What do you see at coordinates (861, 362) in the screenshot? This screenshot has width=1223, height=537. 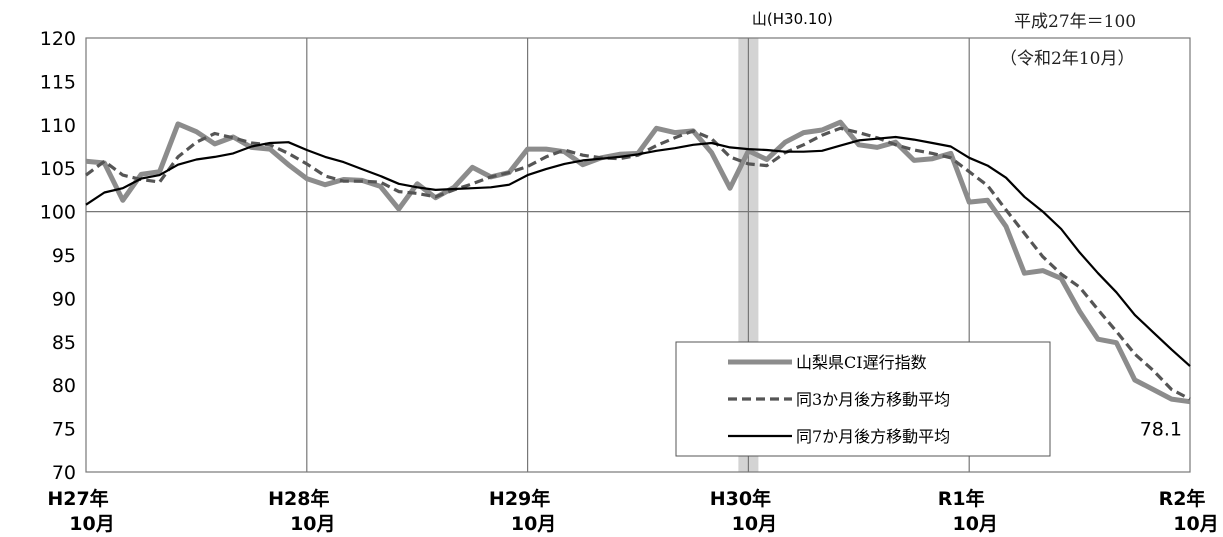 I see `legend-label-1: 山梨県CI遅行指数` at bounding box center [861, 362].